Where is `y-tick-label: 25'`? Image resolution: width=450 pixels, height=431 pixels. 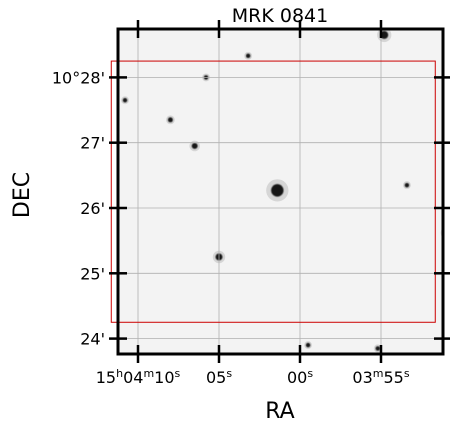 y-tick-label: 25' is located at coordinates (92, 273).